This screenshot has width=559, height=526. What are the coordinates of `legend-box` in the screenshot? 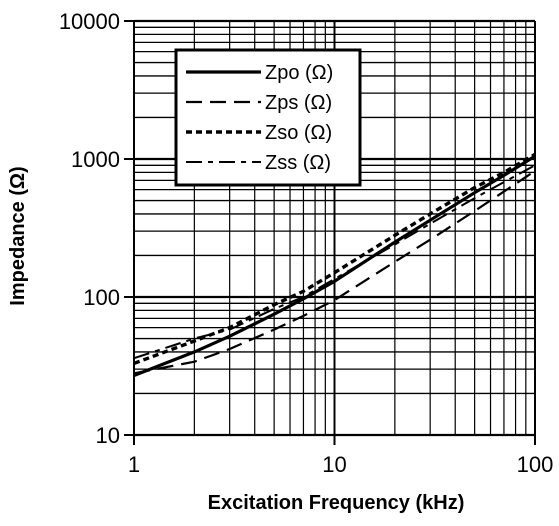 It's located at (268, 117).